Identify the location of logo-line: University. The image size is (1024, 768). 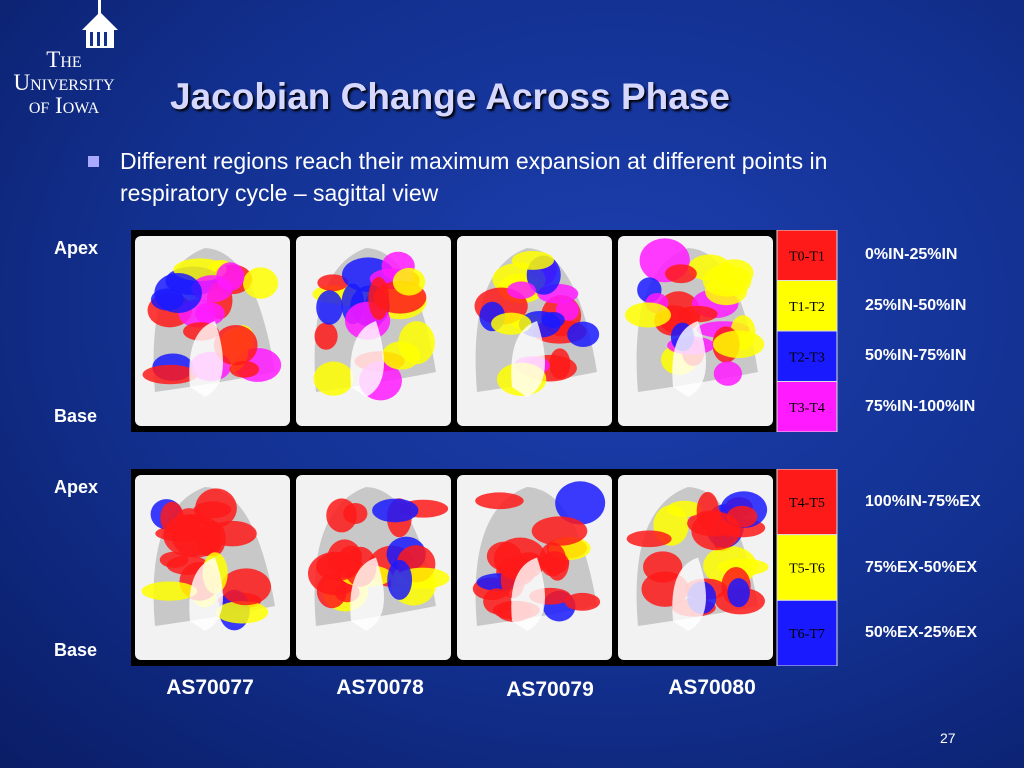
(64, 82).